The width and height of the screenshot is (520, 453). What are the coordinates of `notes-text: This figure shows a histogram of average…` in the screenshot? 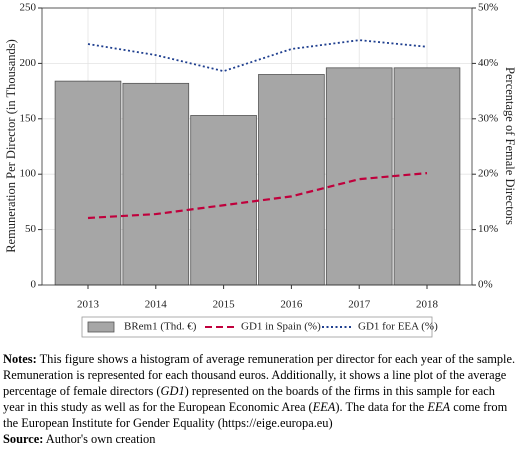 It's located at (259, 375).